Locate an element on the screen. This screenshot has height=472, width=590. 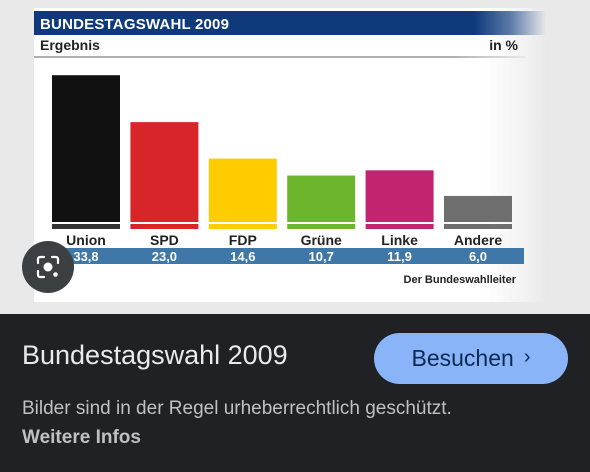
bar-fdp is located at coordinates (242, 190).